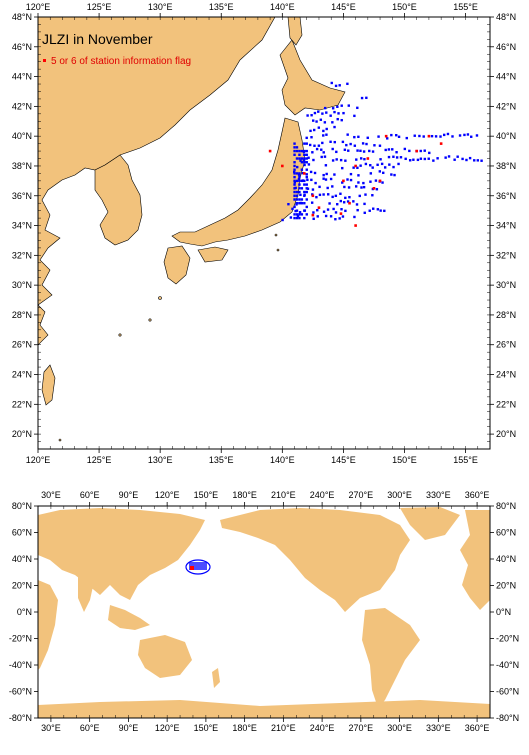  I want to click on map-title: JLZI in November, so click(97, 39).